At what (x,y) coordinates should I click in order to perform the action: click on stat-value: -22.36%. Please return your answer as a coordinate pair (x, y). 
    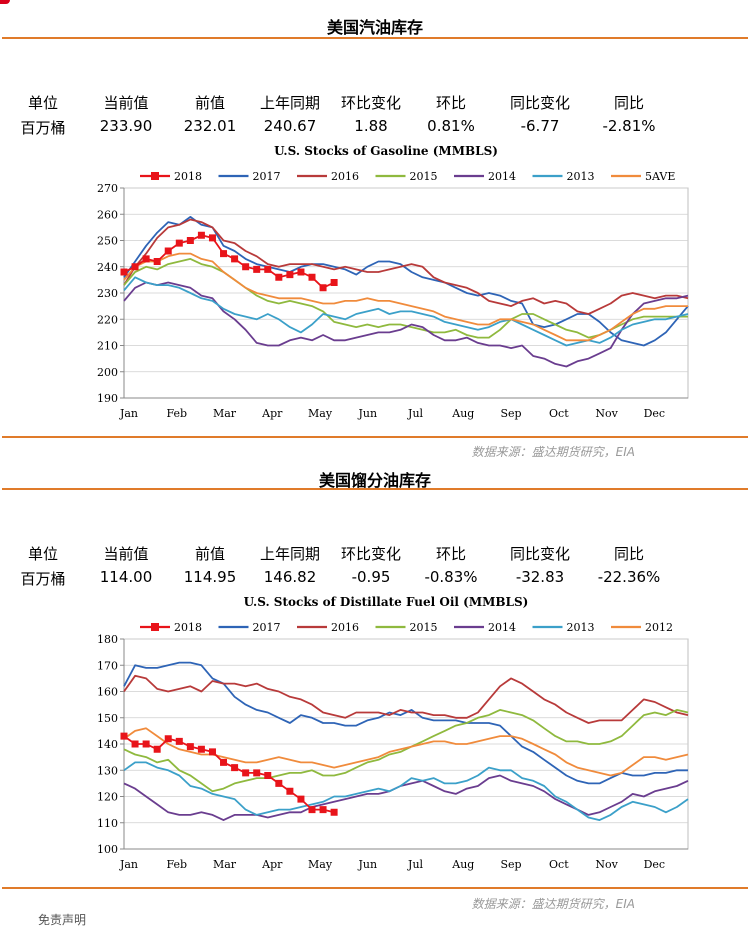
    Looking at the image, I should click on (629, 577).